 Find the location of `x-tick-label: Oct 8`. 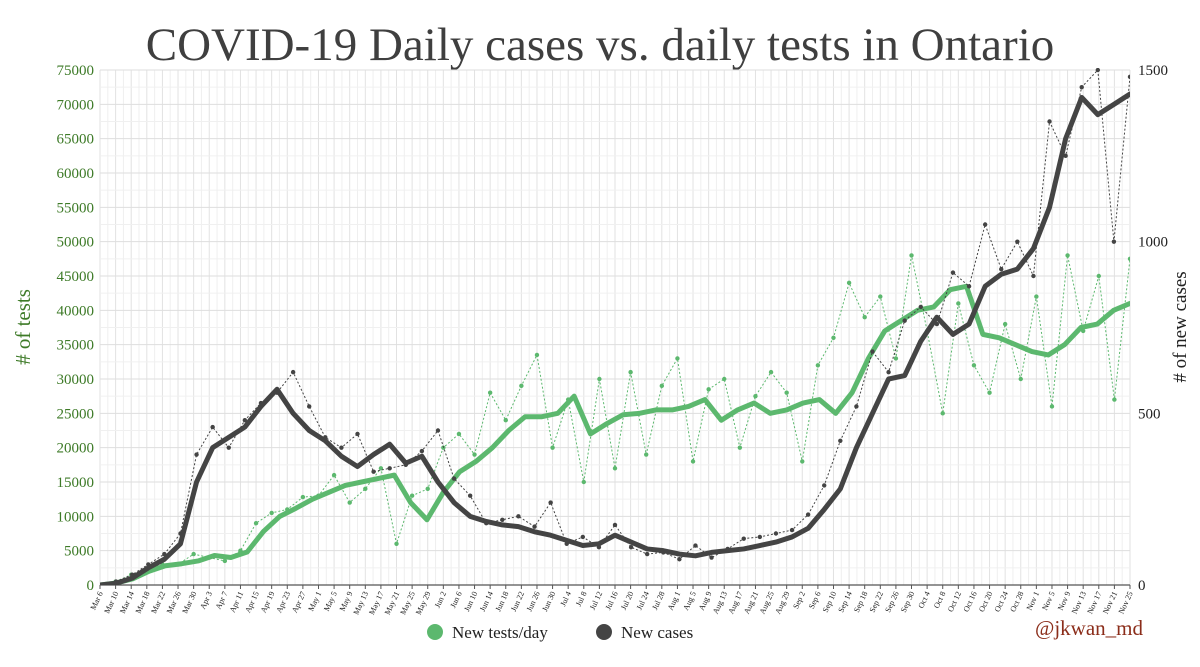

x-tick-label: Oct 8 is located at coordinates (940, 600).